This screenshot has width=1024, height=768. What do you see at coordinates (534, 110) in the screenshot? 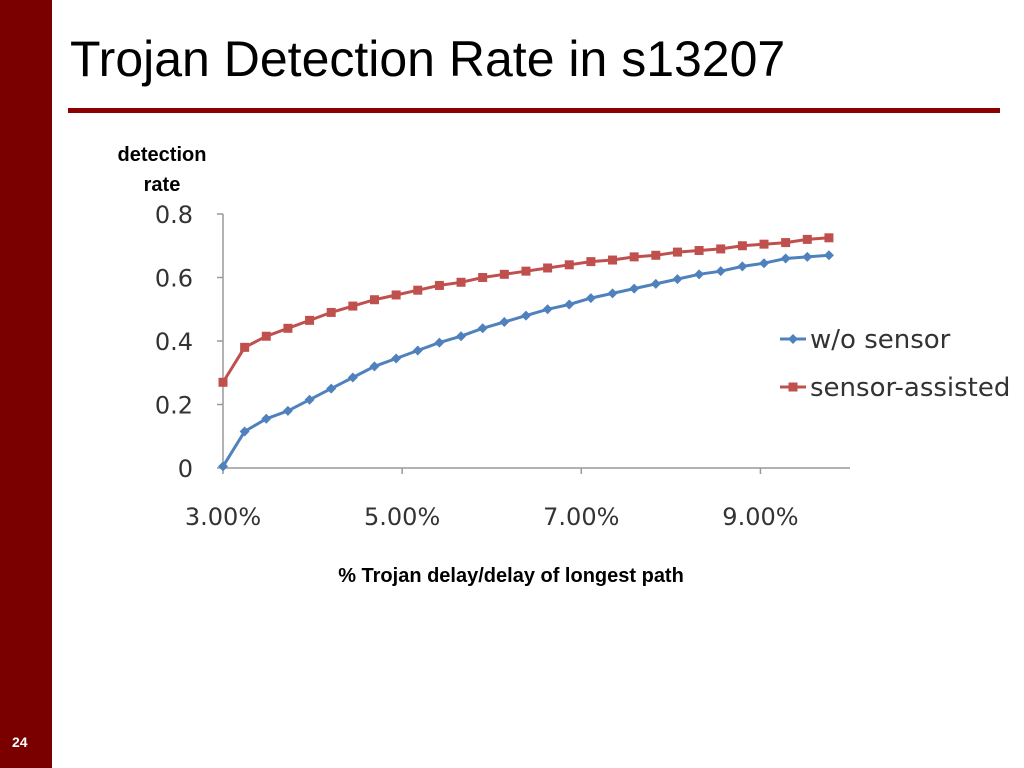
I see `title-divider` at bounding box center [534, 110].